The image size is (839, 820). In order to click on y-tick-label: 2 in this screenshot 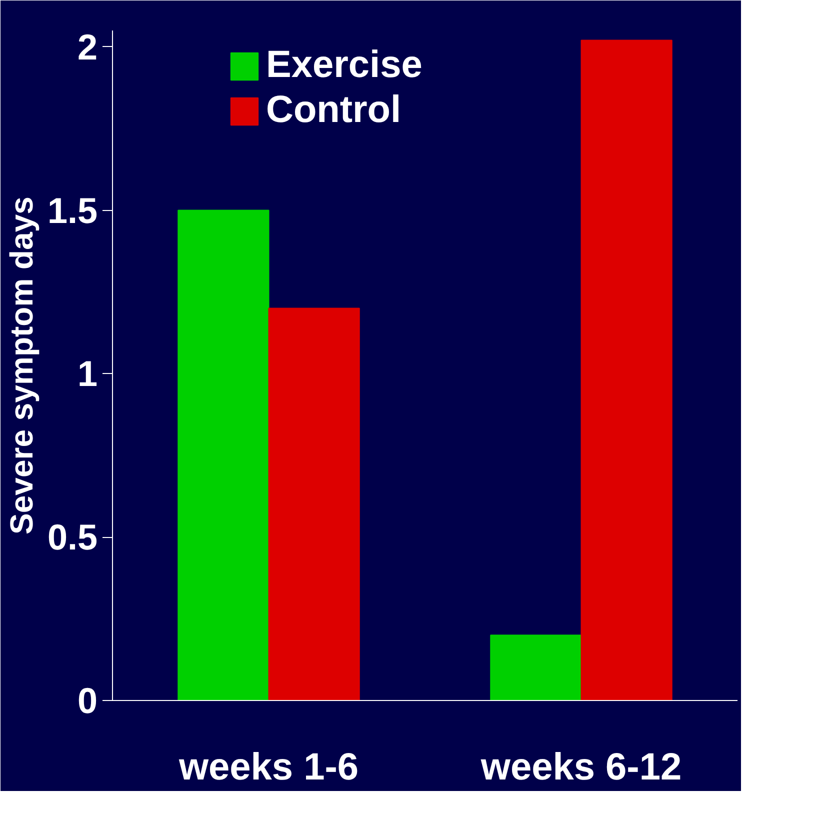, I will do `click(87, 47)`.